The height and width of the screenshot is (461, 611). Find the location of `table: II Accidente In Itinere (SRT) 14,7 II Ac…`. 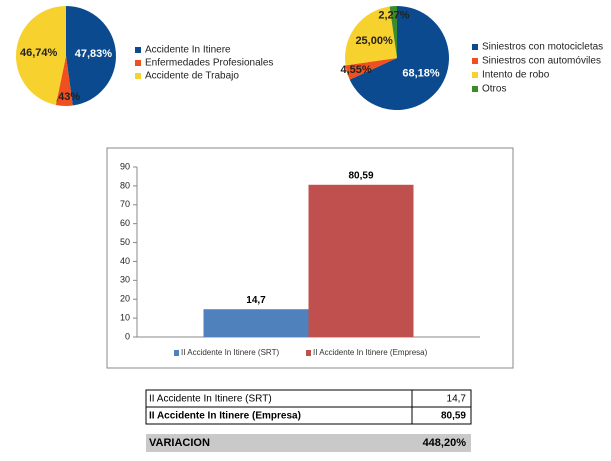

table: II Accidente In Itinere (SRT) 14,7 II Ac… is located at coordinates (308, 420).